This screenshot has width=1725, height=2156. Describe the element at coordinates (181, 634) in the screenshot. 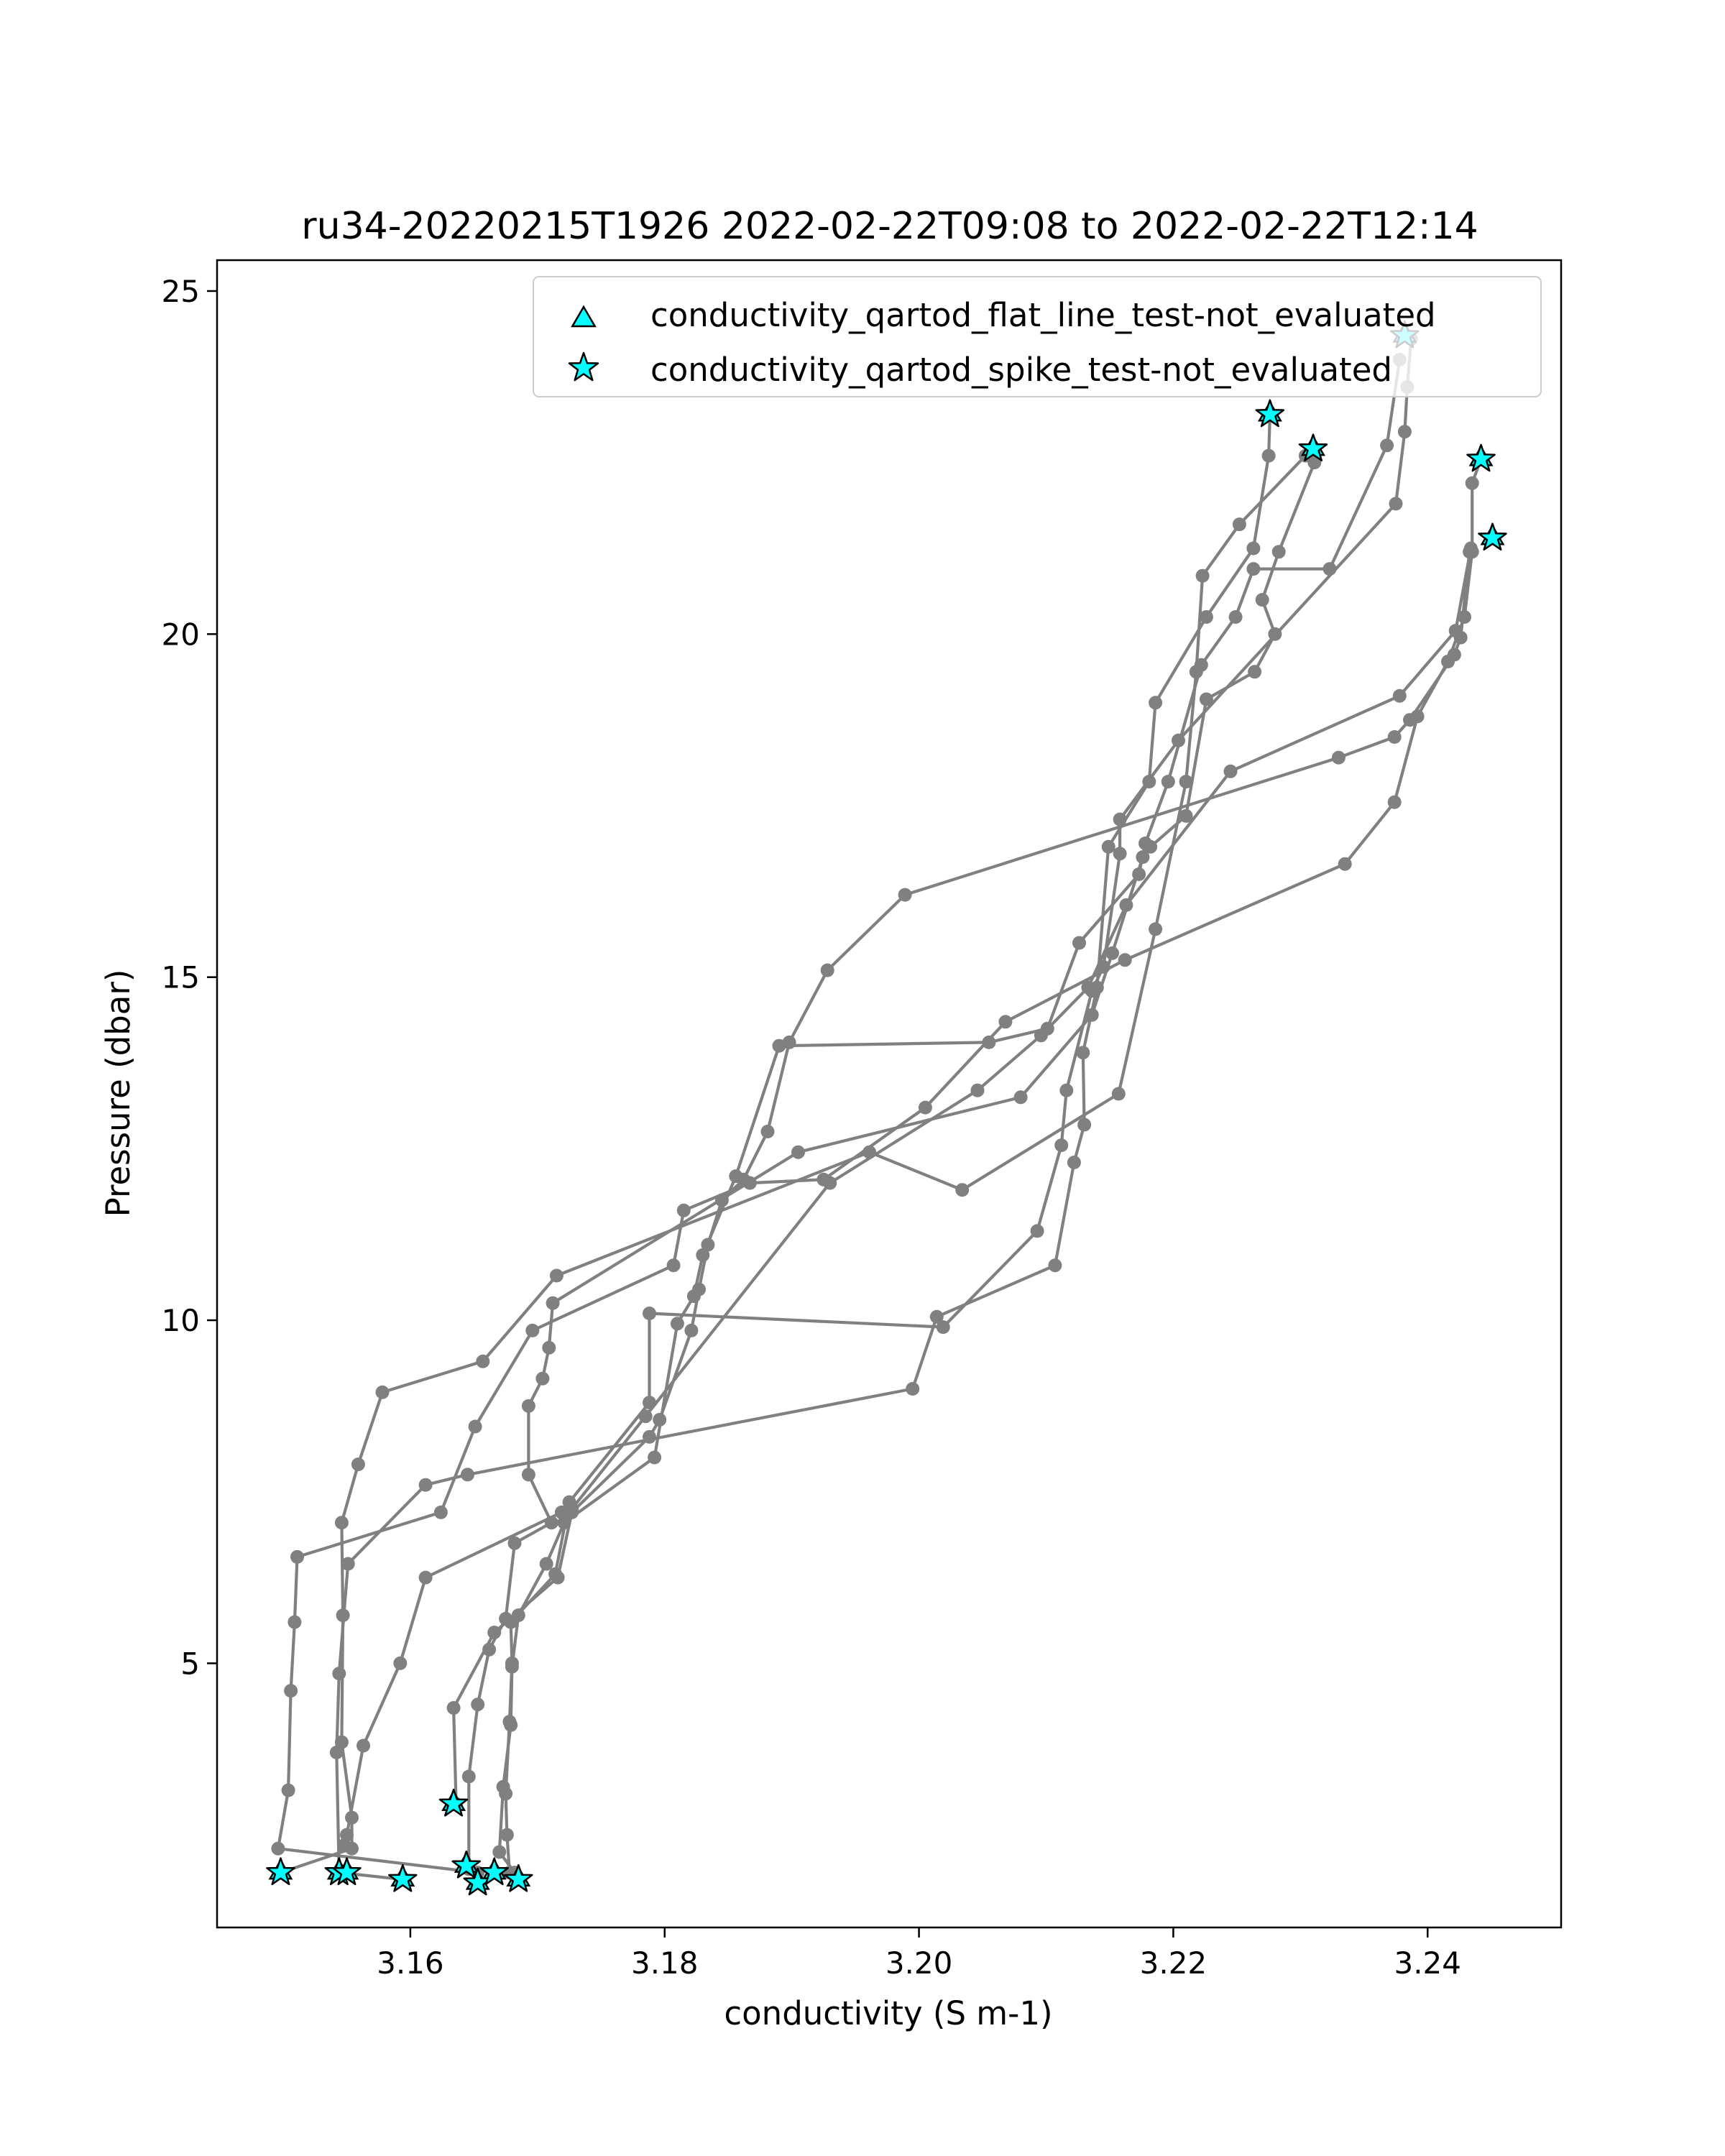

I see `y-tick-label: 20` at that location.